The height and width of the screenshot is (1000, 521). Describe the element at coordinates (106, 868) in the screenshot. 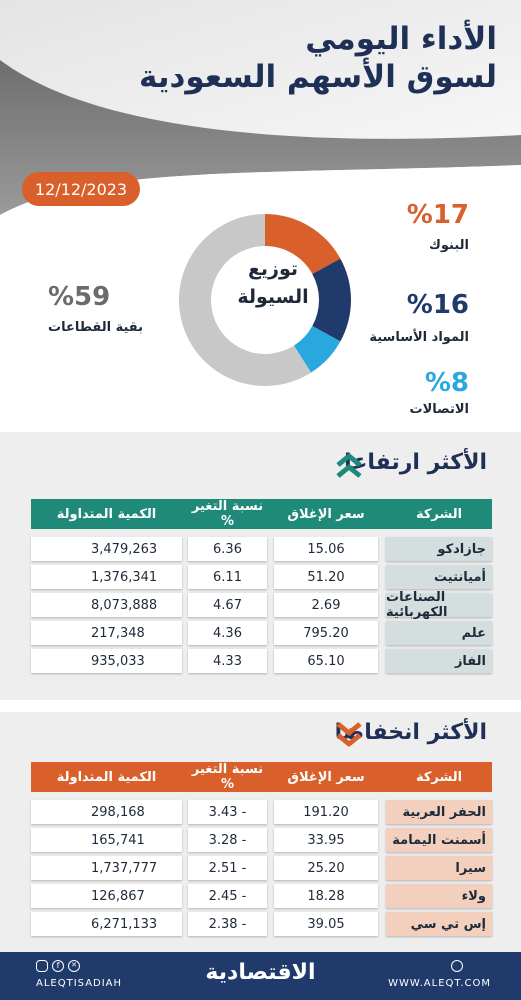

I see `volume-cell: 1,737,777` at that location.